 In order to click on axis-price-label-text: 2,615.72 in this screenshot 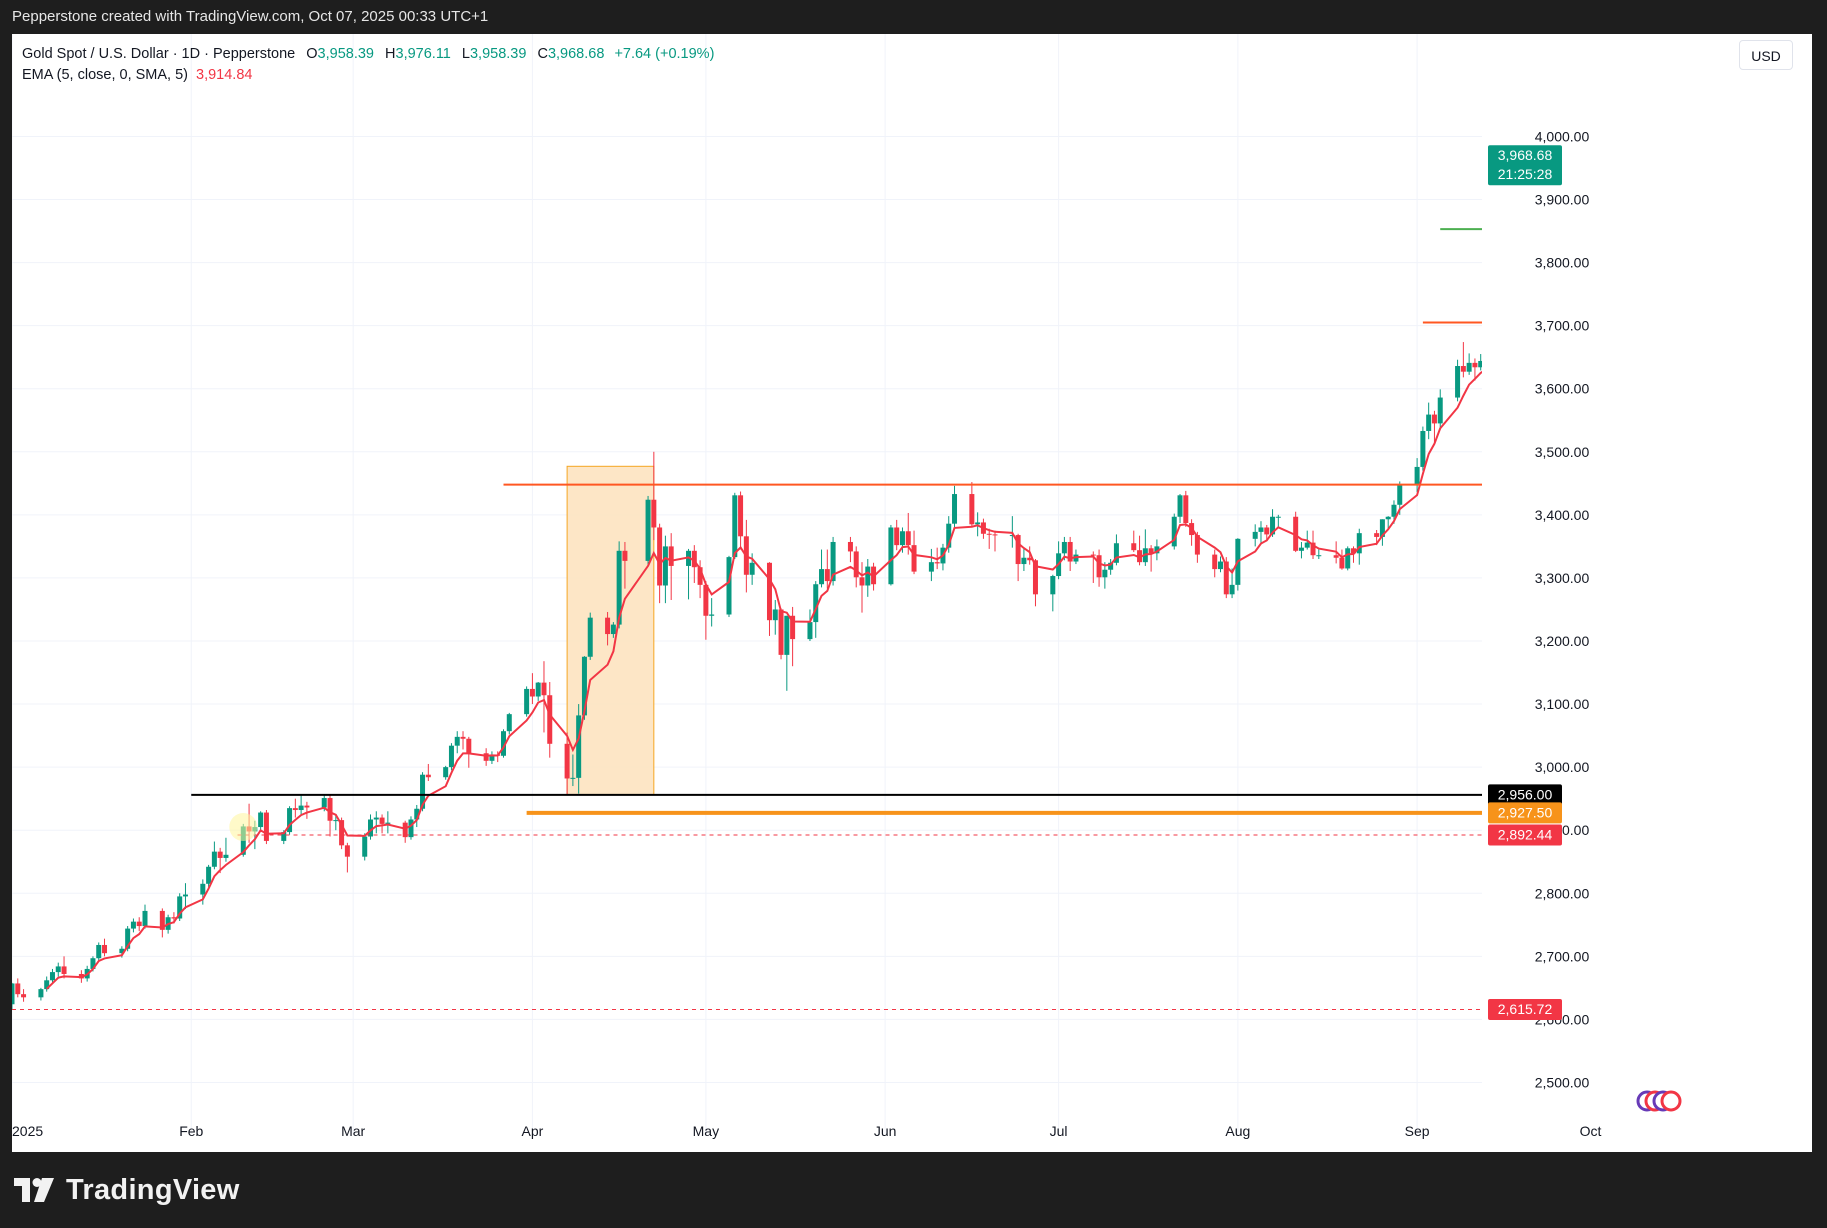, I will do `click(1525, 1009)`.